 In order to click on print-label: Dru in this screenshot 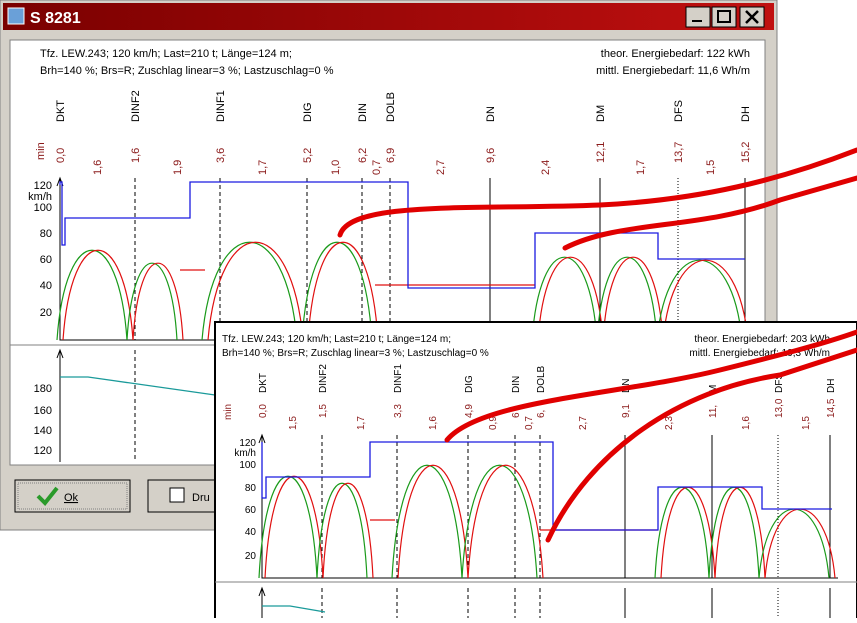, I will do `click(201, 498)`.